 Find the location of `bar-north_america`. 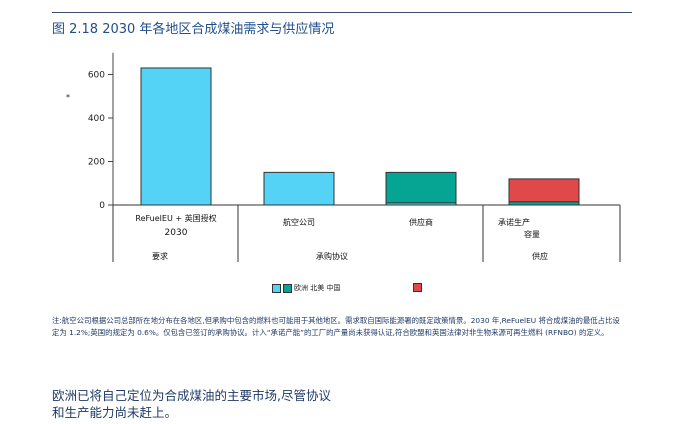

bar-north_america is located at coordinates (421, 187).